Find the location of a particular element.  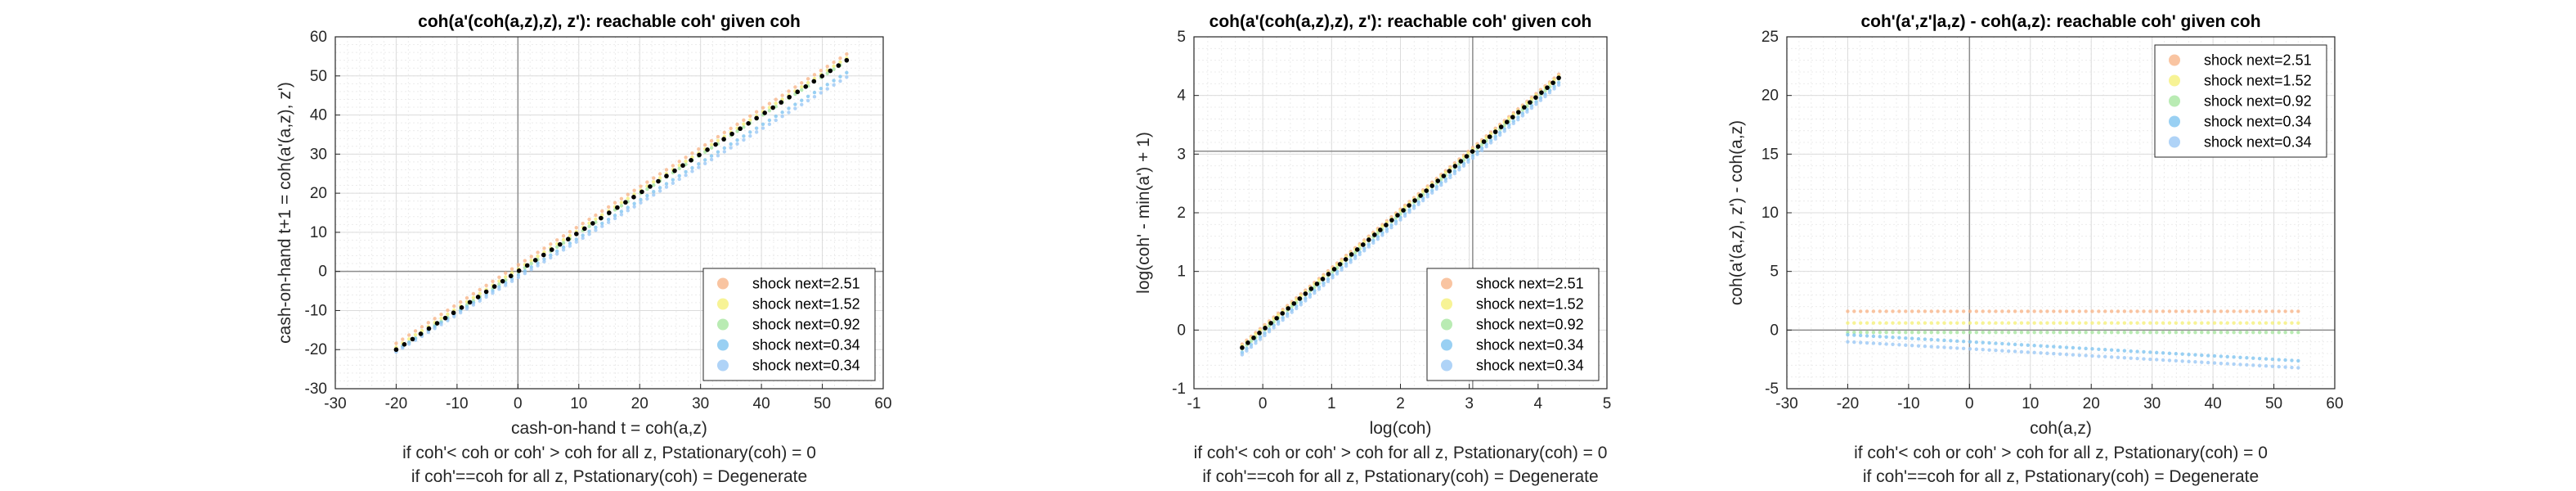

legend-marker is located at coordinates (723, 283).